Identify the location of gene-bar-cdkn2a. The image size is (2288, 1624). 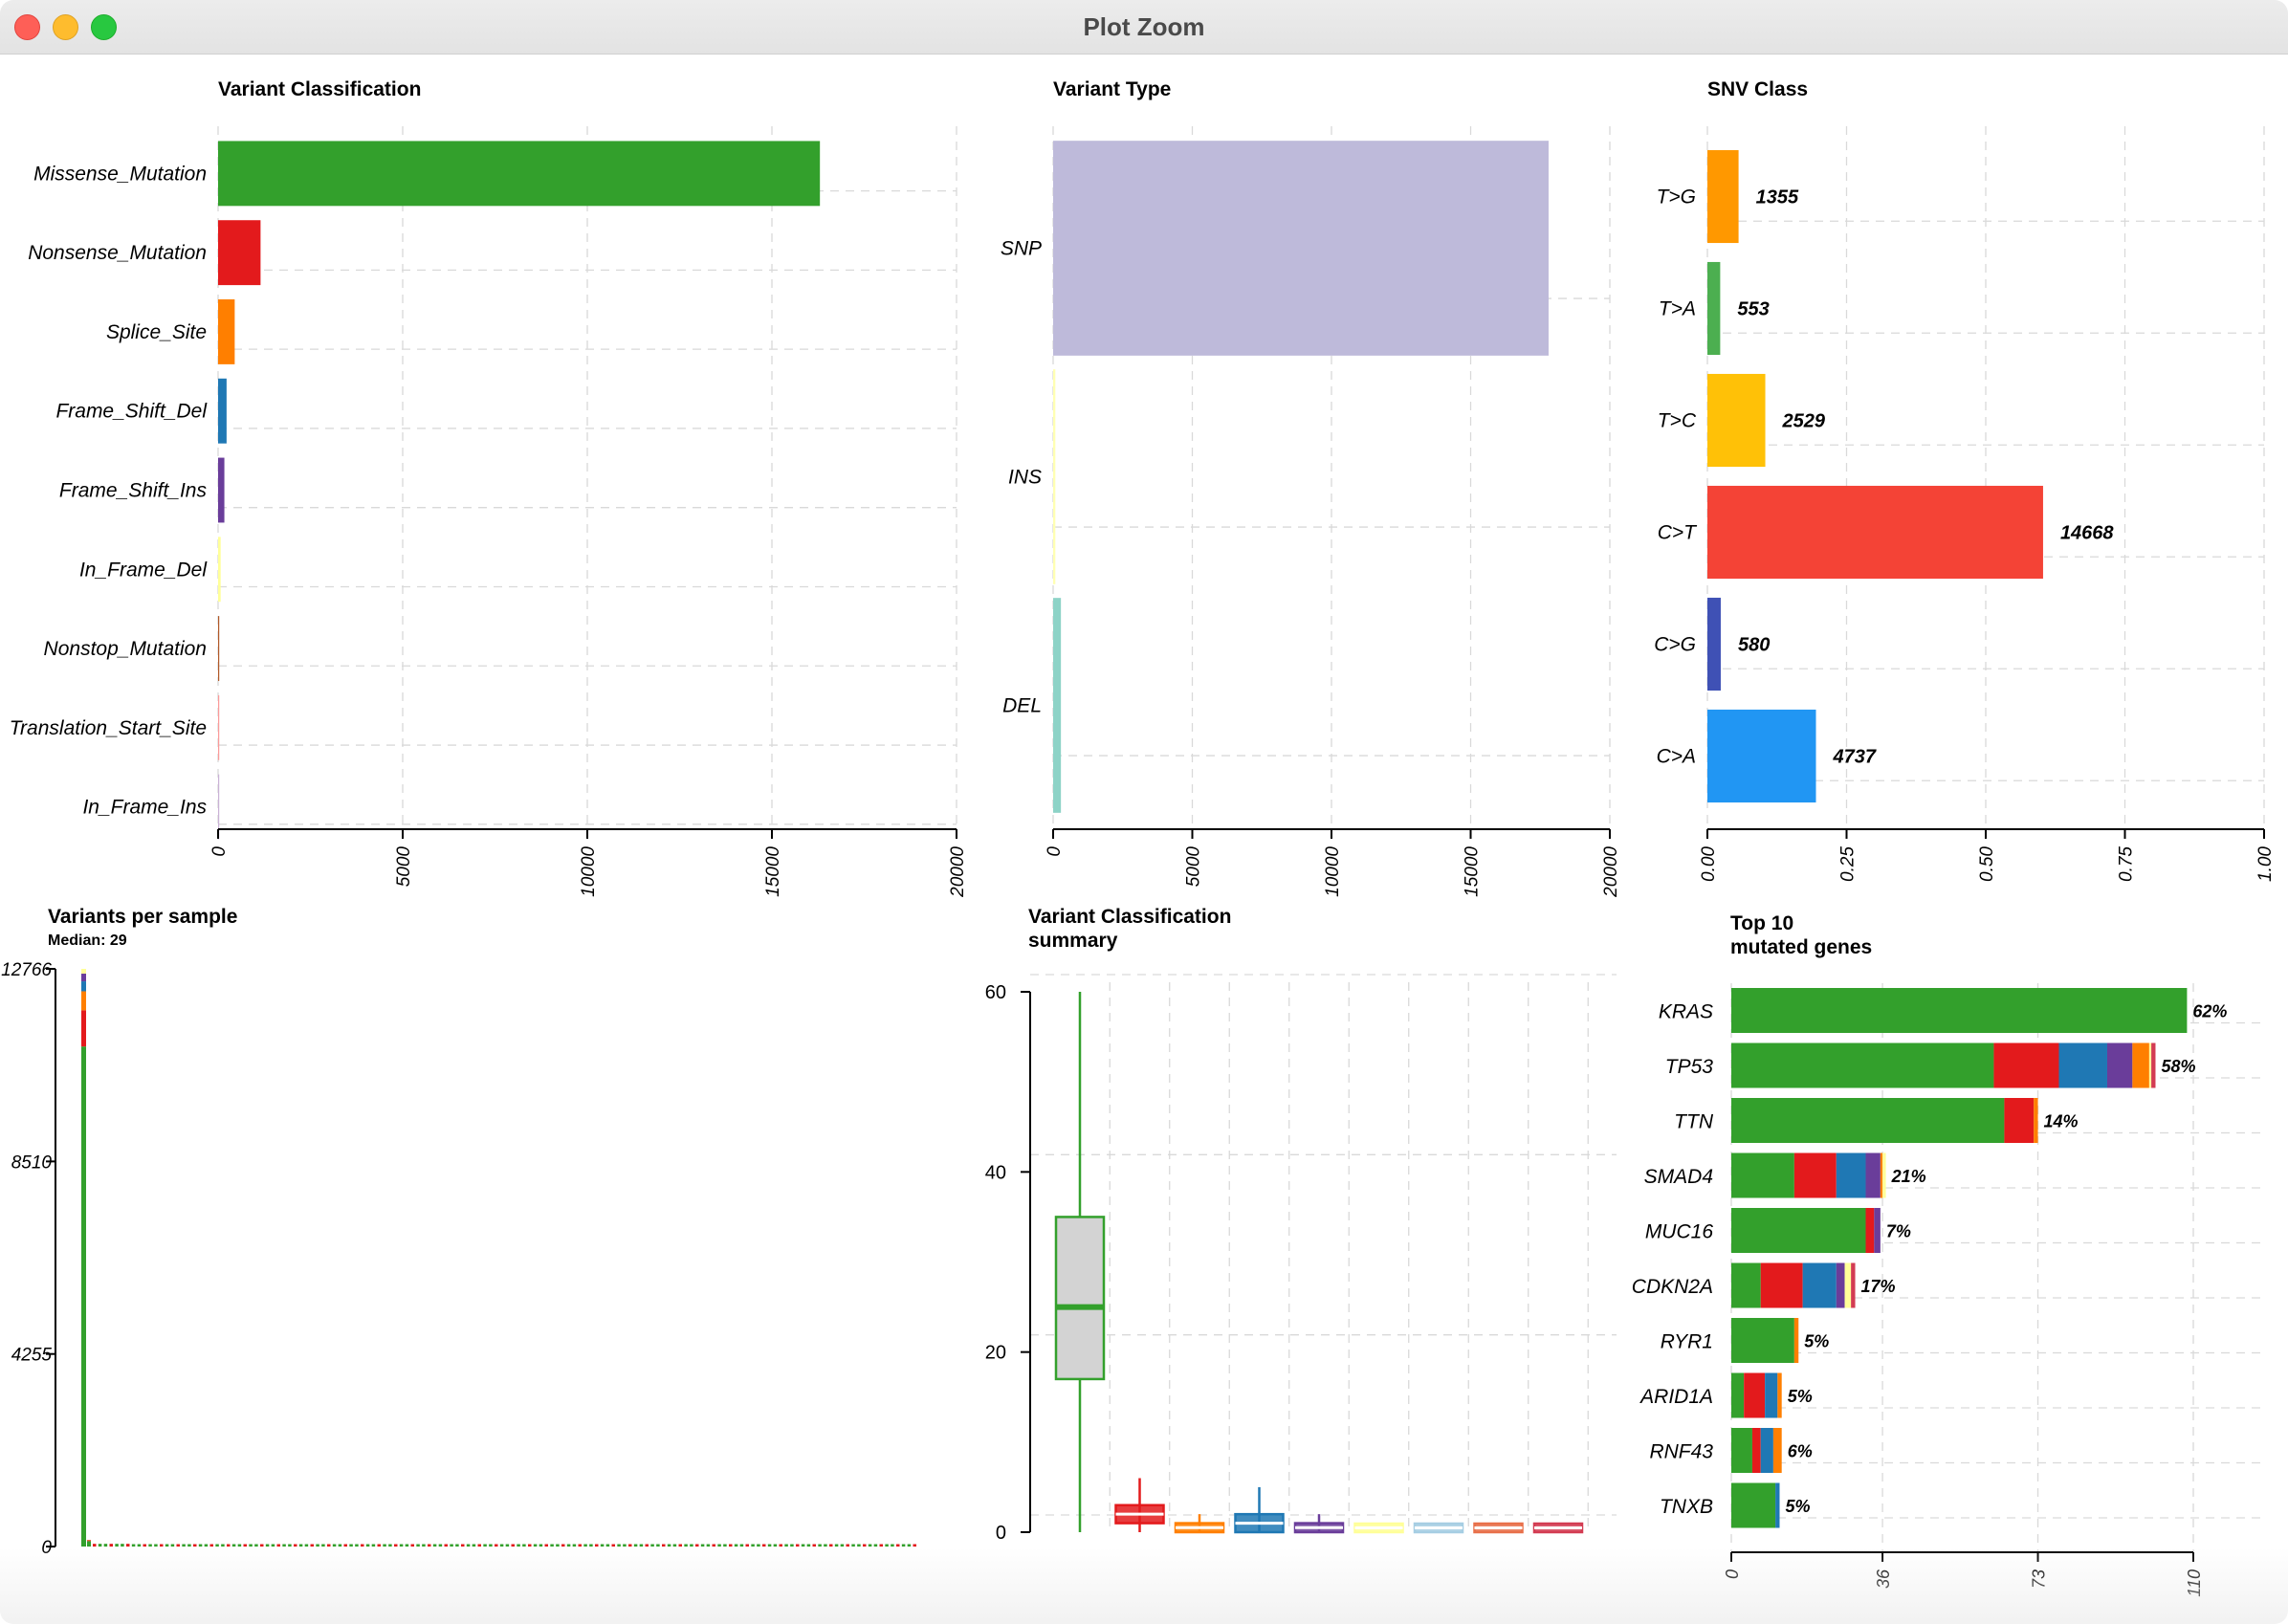
(1793, 1285).